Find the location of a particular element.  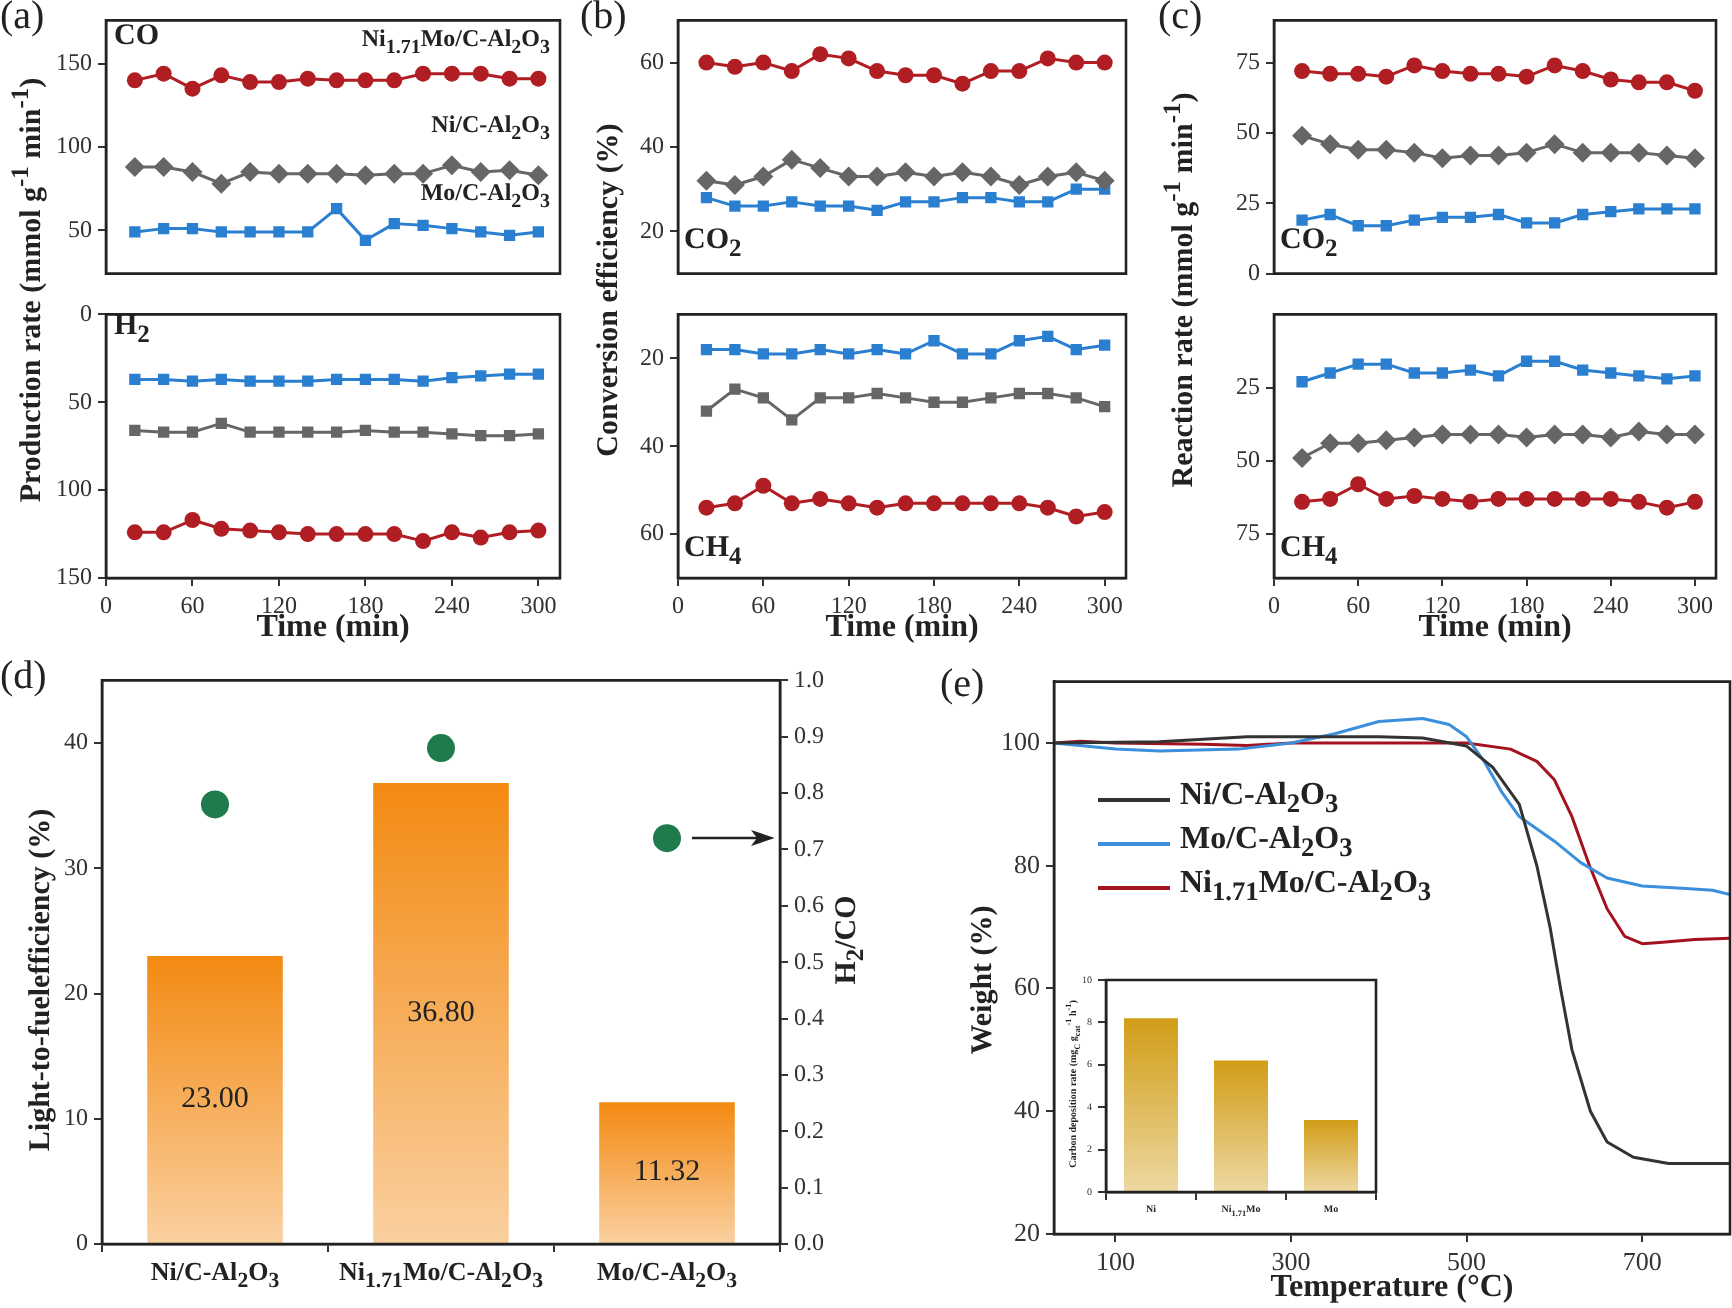

y2-tick-label: 0.8 is located at coordinates (809, 791).